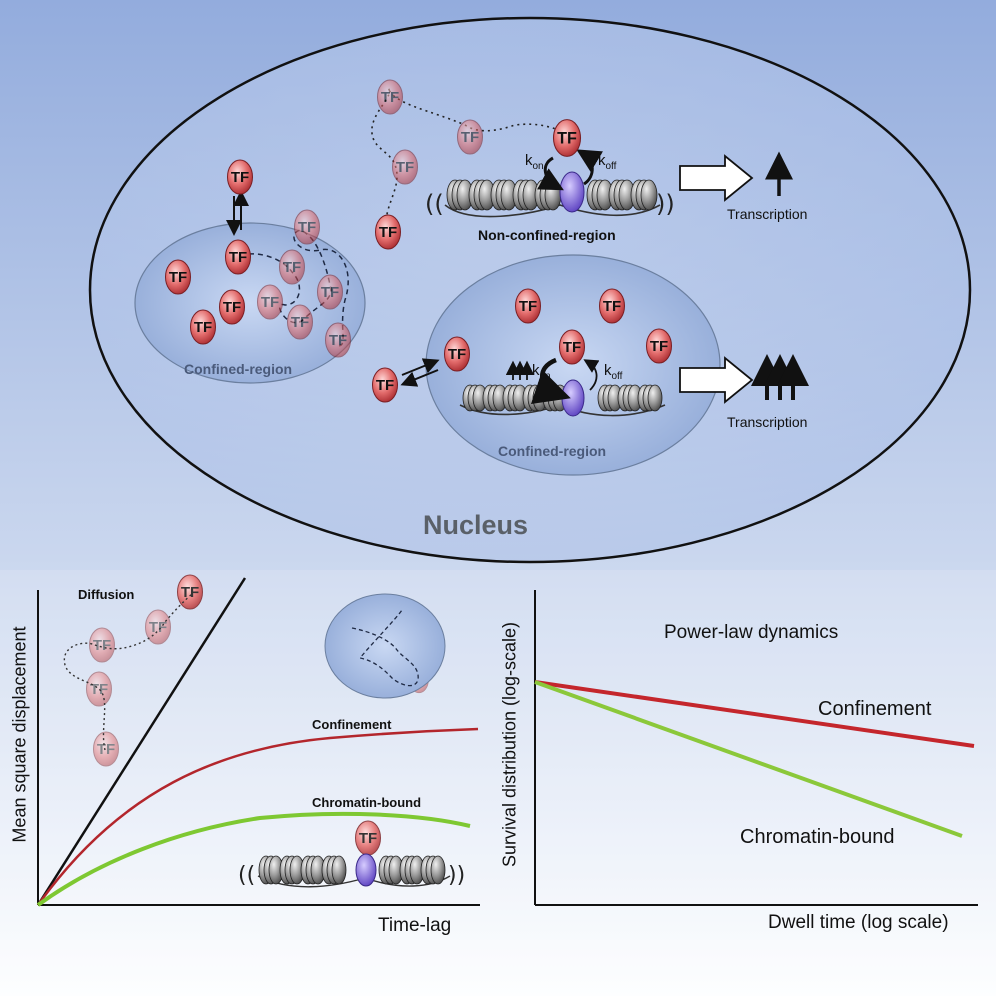 The width and height of the screenshot is (996, 996). I want to click on koff-arrow-confined, so click(591, 375).